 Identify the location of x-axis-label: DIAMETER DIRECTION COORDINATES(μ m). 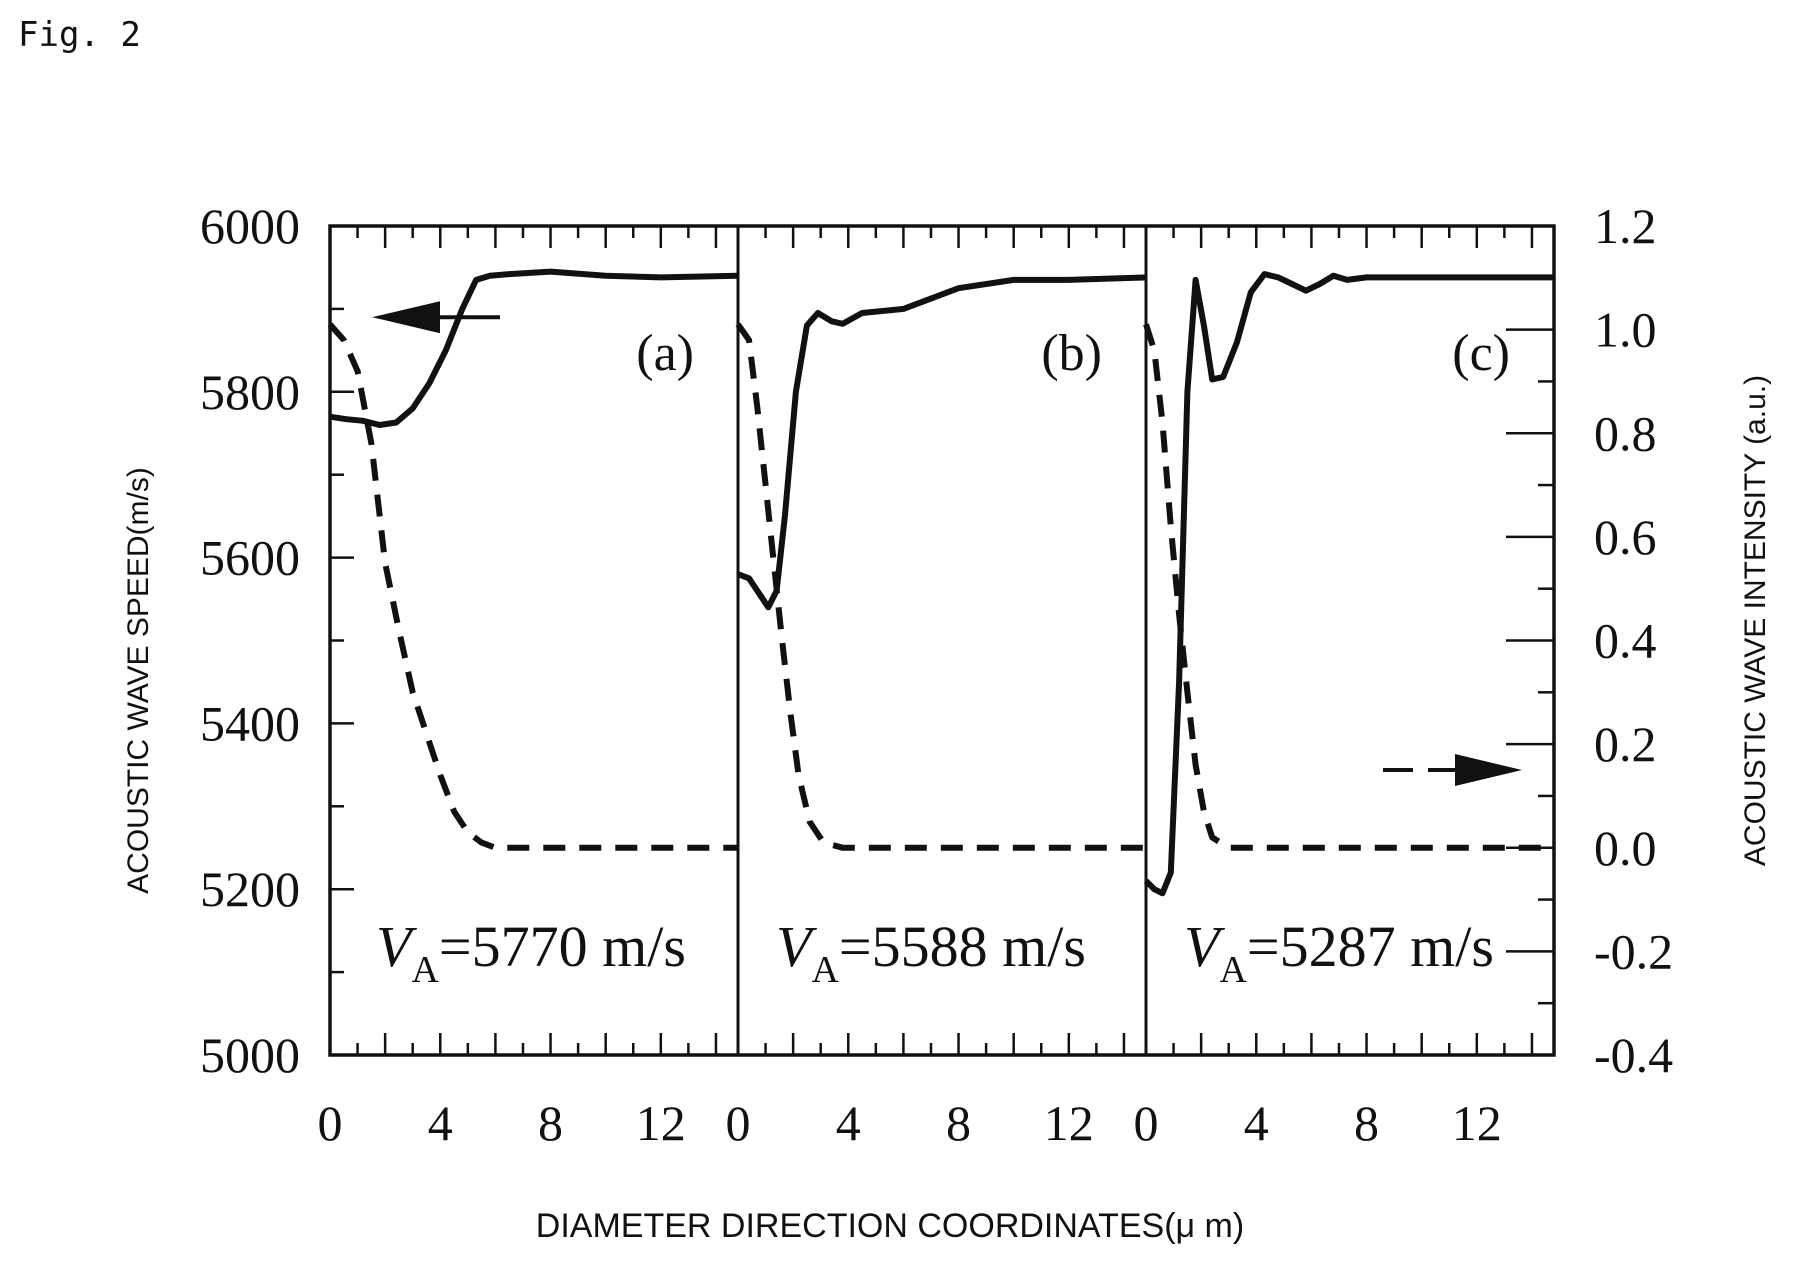
(890, 1226).